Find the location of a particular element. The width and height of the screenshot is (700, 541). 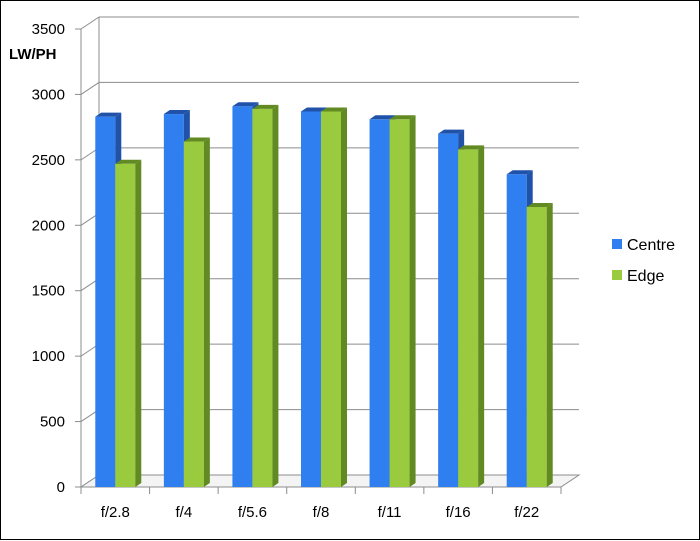

legend-swatch-centre is located at coordinates (617, 244).